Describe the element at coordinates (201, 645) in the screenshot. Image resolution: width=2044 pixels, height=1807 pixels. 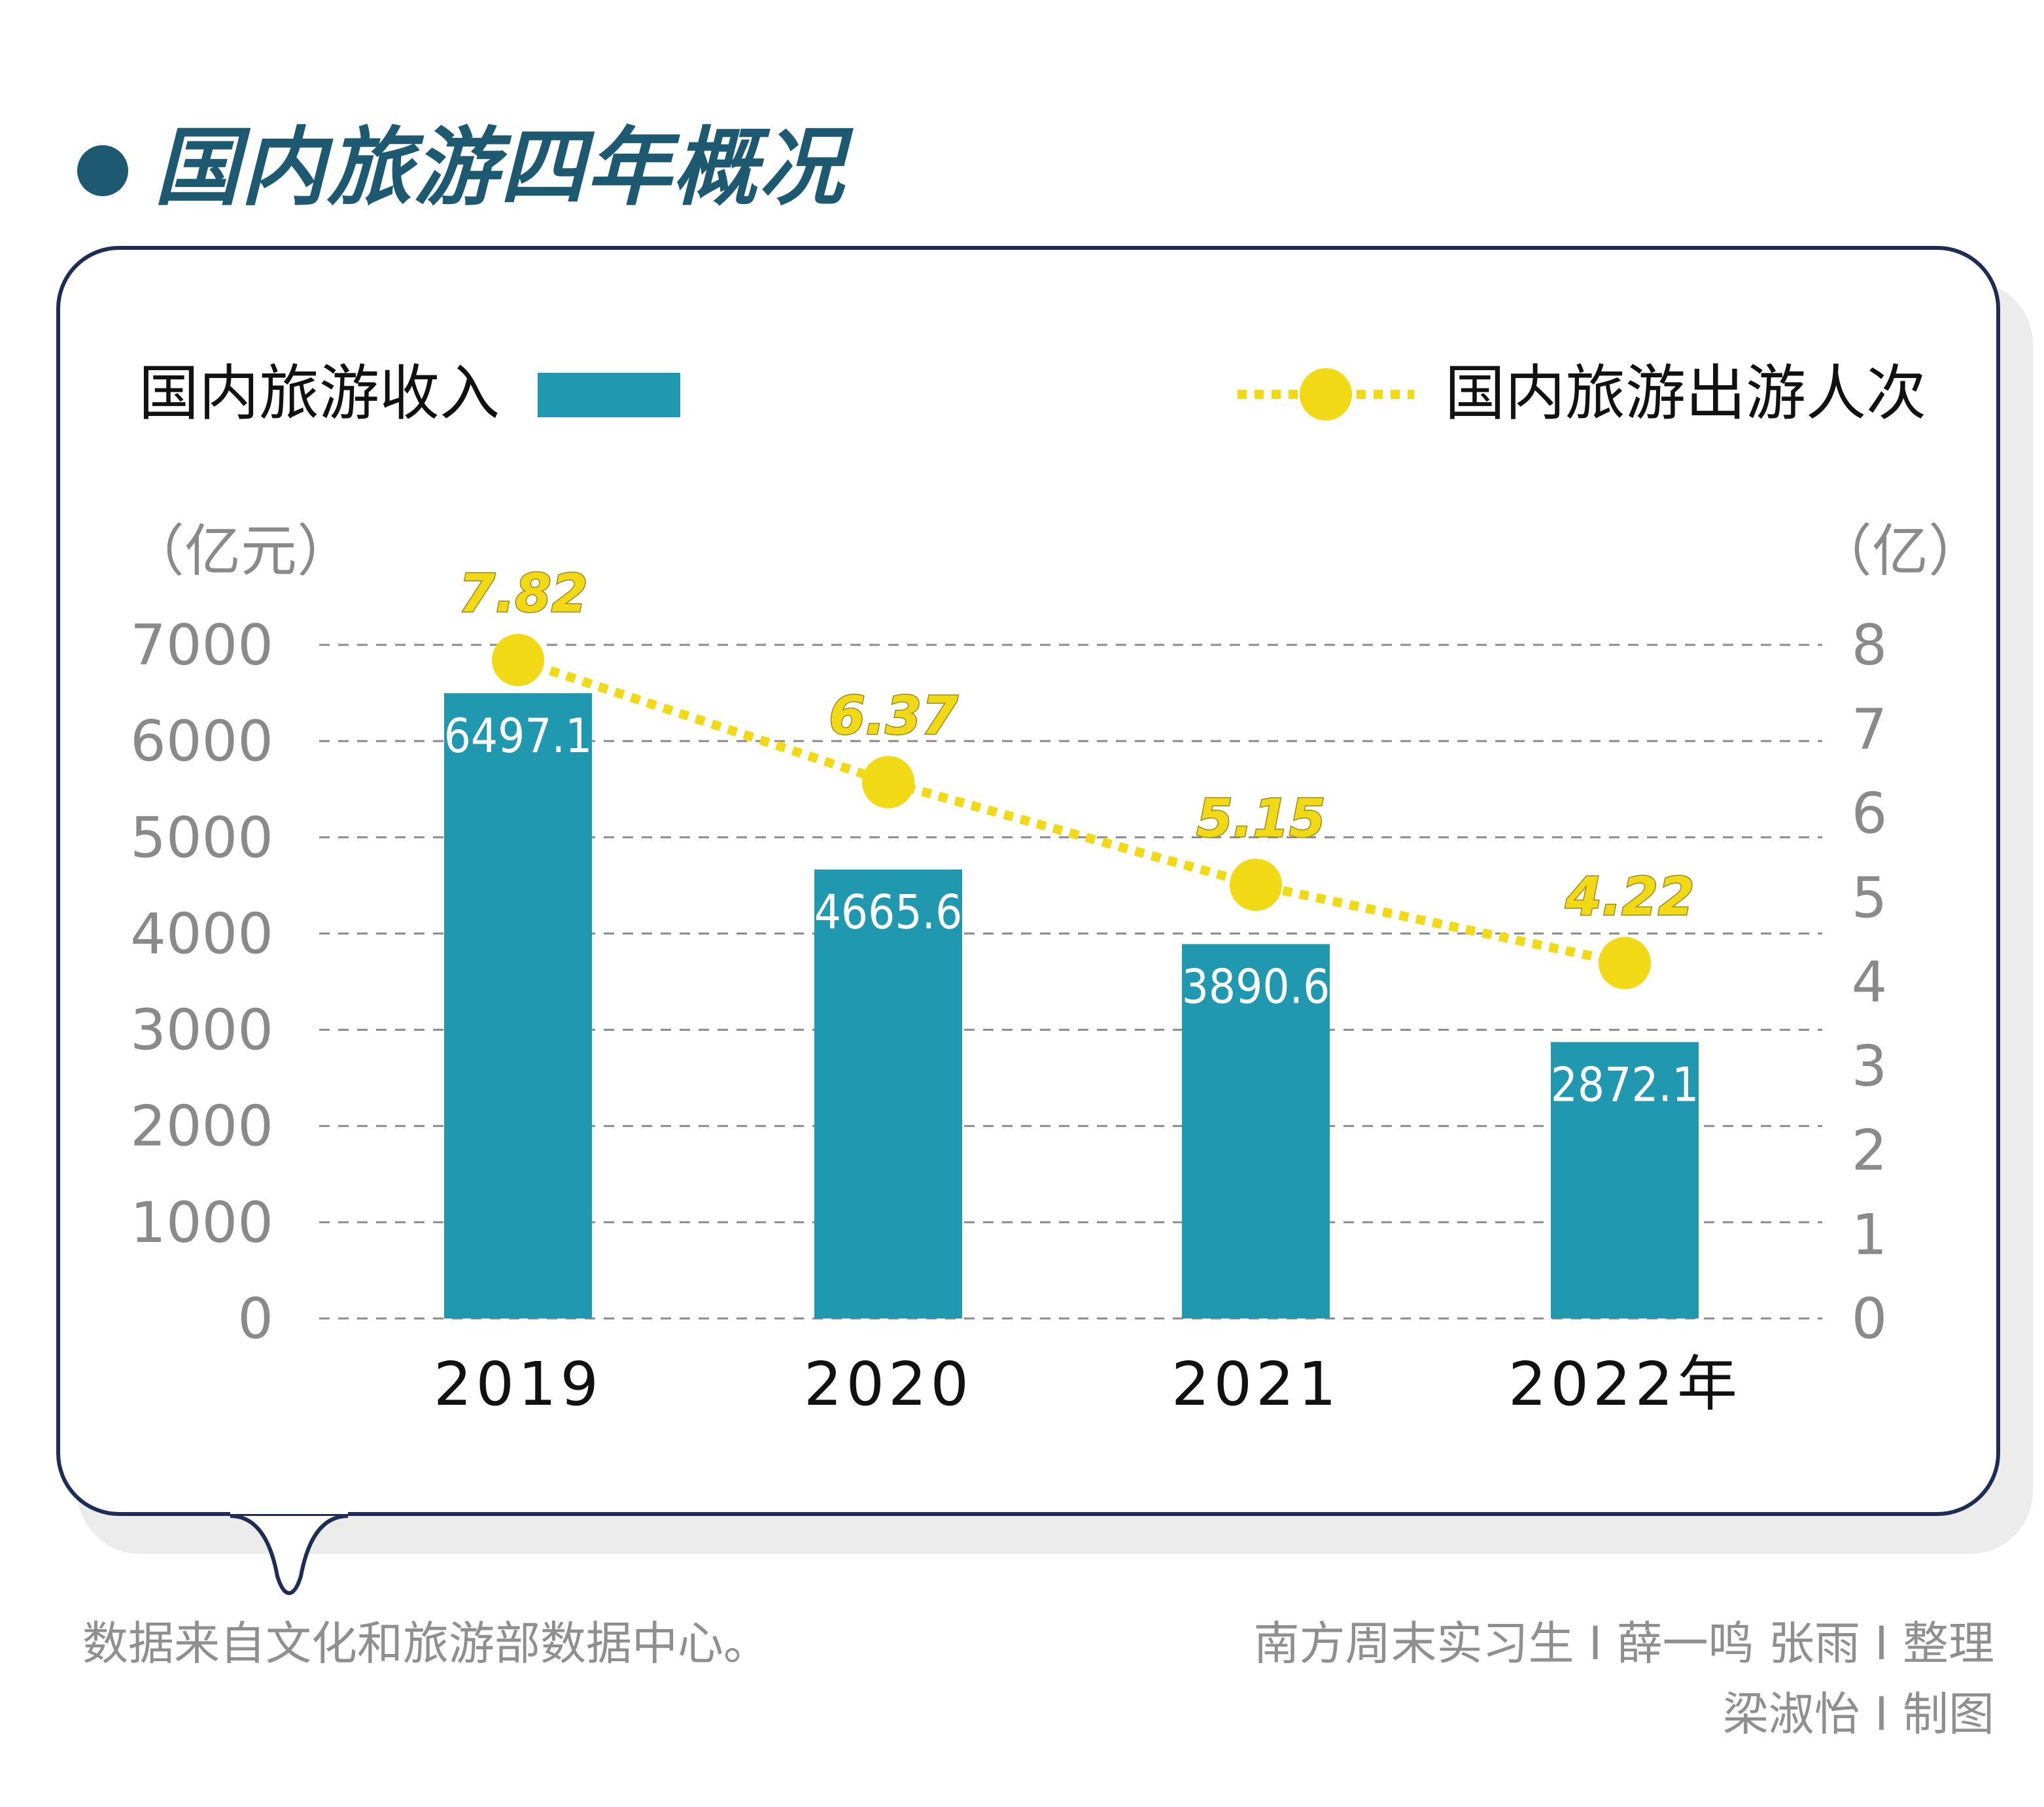
I see `left-axis-tick: 7000` at that location.